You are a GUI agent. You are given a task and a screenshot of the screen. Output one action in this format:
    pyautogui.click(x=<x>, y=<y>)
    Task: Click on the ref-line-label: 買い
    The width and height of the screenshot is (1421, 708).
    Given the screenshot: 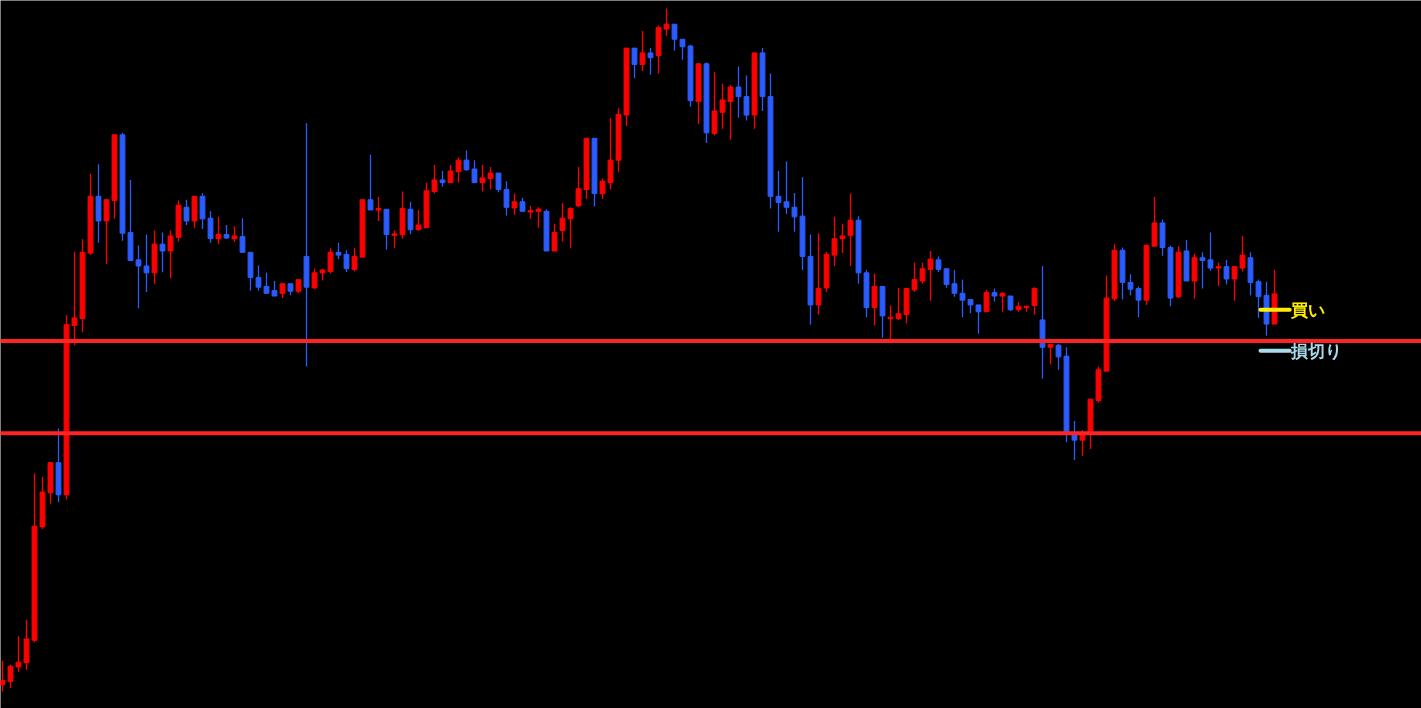 What is the action you would take?
    pyautogui.click(x=1307, y=309)
    